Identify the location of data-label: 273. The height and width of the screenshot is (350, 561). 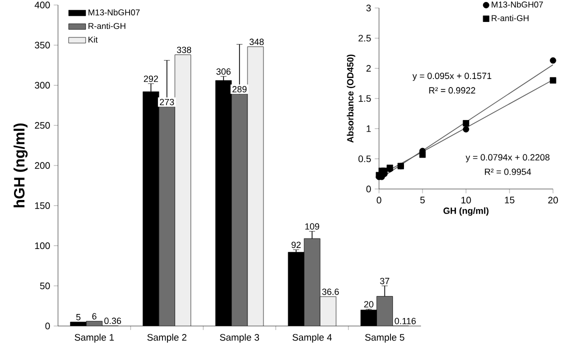
(167, 102).